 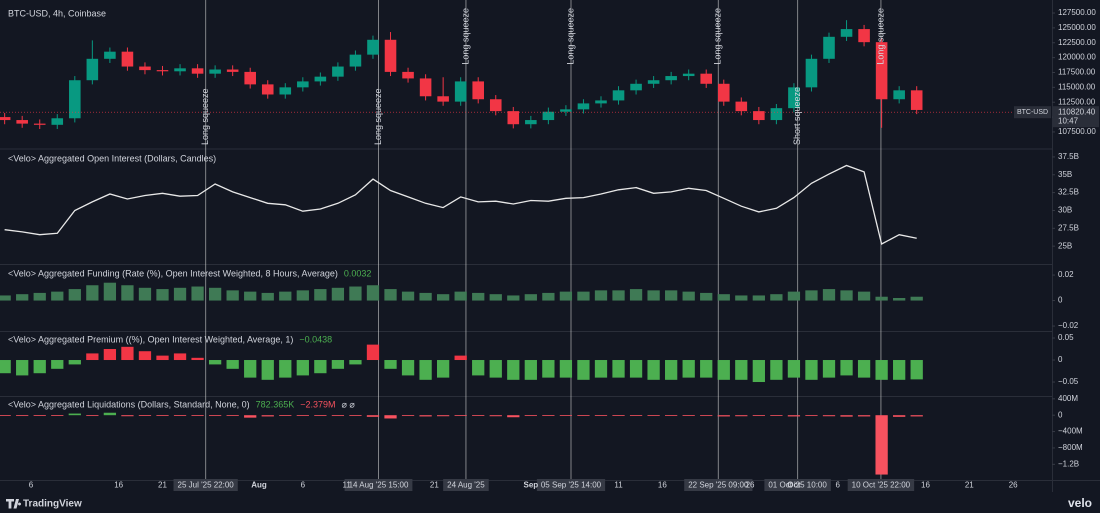 I want to click on y-tick-label: −0.05, so click(x=1068, y=381).